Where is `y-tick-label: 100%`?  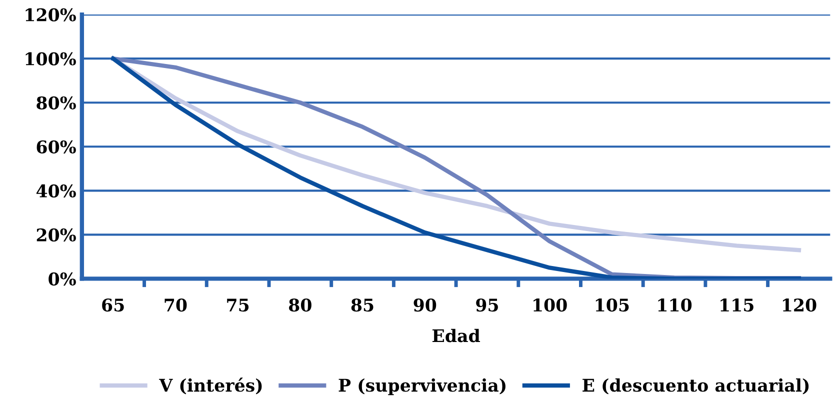
y-tick-label: 100% is located at coordinates (51, 59).